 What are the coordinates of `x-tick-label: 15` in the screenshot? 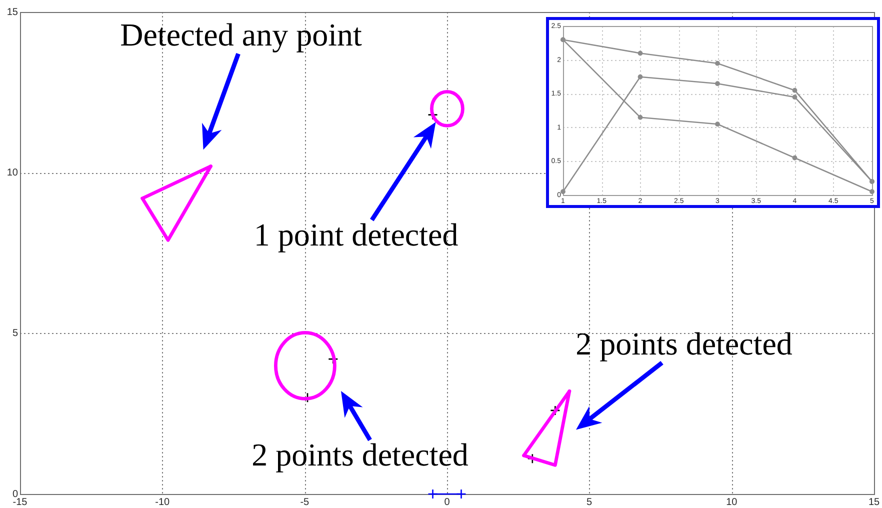 It's located at (874, 502).